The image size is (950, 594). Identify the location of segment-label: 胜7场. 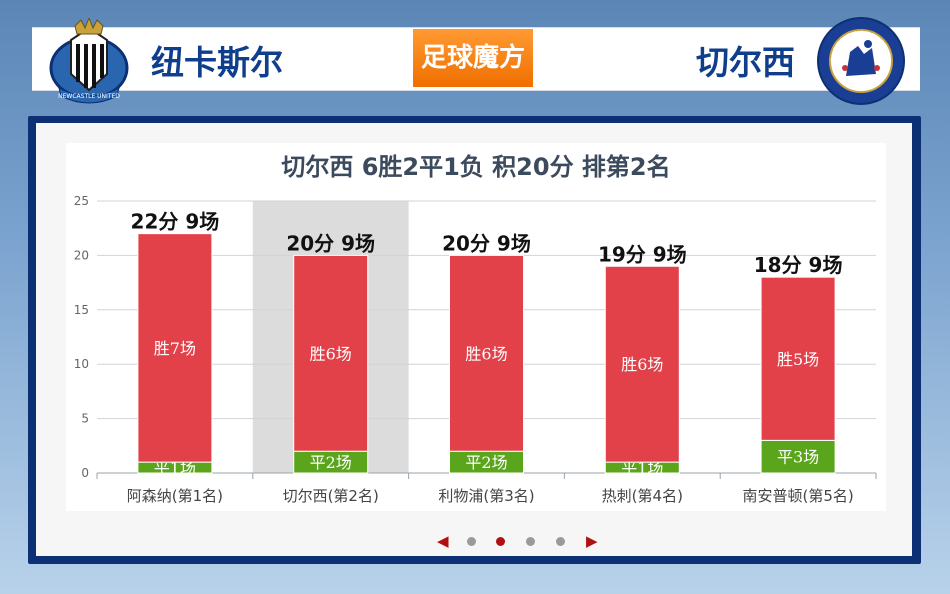
(175, 348).